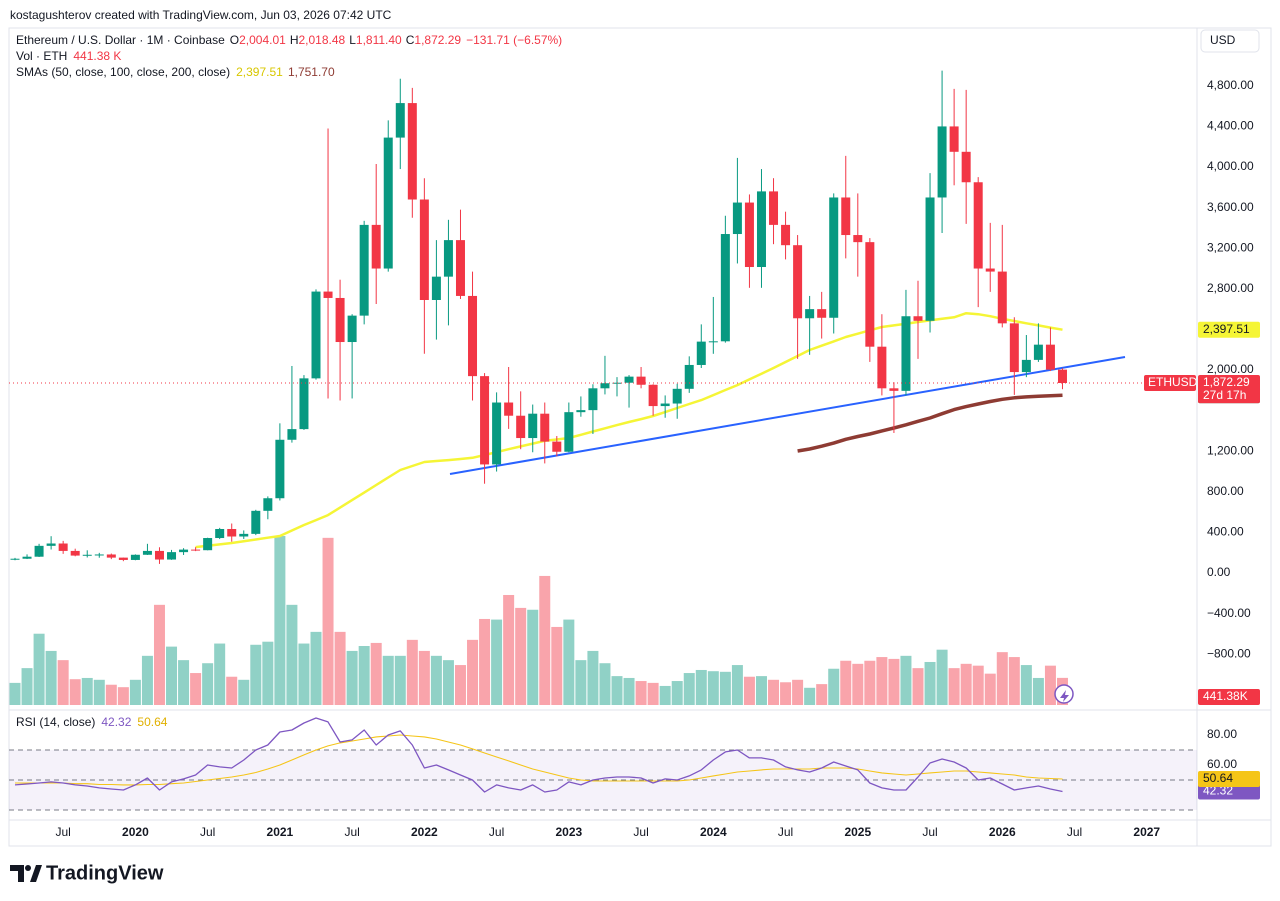  Describe the element at coordinates (1222, 734) in the screenshot. I see `rsi-tick-label: 80.00` at that location.